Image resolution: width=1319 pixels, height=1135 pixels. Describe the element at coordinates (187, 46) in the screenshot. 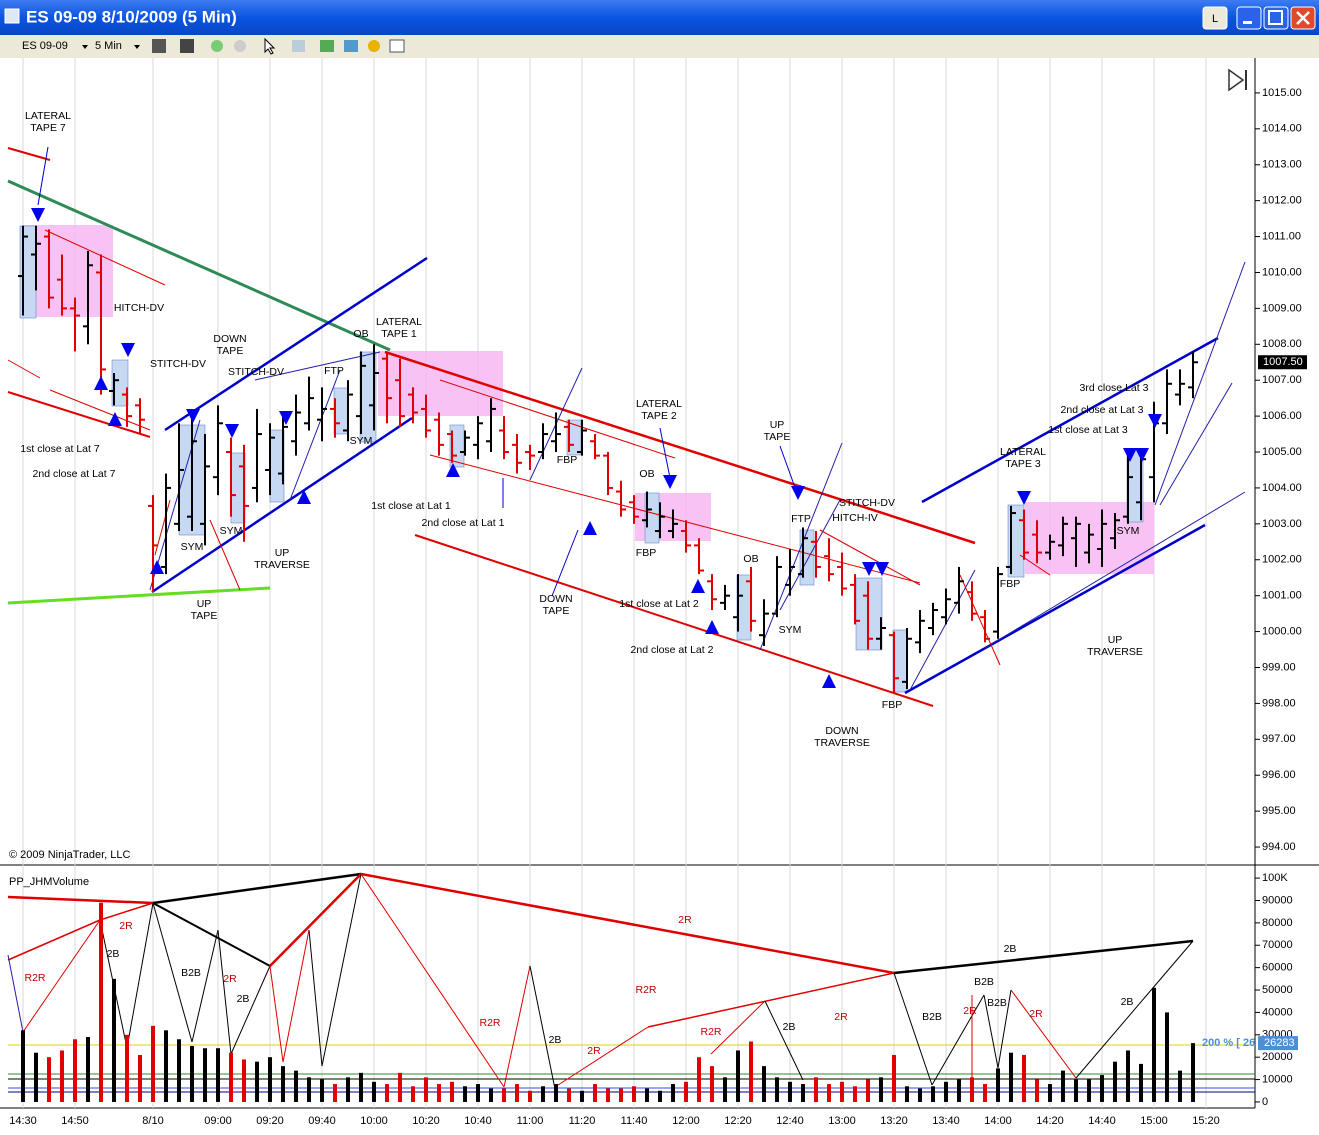

I see `draw-icon` at that location.